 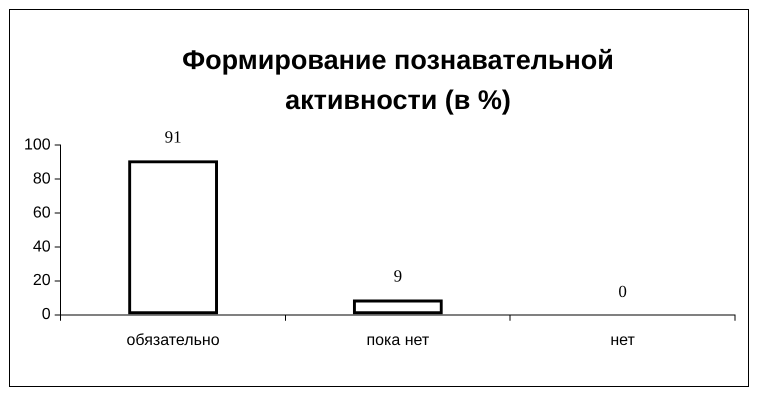 What do you see at coordinates (622, 291) in the screenshot?
I see `data-label: 0` at bounding box center [622, 291].